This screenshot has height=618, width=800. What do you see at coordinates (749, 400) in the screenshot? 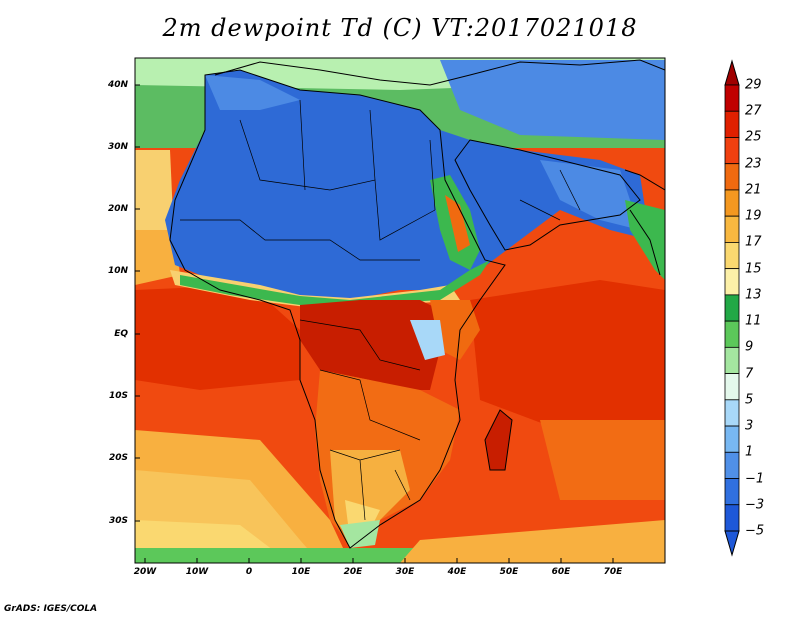
I see `colorbar-label: 5` at bounding box center [749, 400].